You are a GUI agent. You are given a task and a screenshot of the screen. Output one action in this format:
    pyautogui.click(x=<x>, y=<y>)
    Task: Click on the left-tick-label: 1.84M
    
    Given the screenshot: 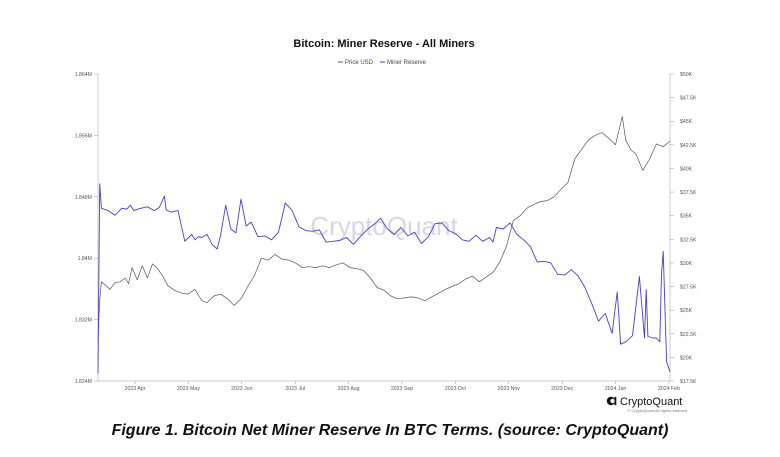 What is the action you would take?
    pyautogui.click(x=85, y=259)
    